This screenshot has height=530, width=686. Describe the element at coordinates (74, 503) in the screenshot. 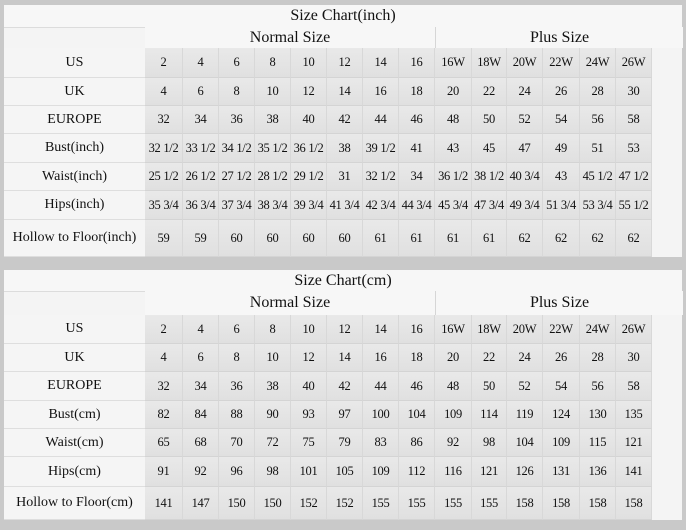

I see `row-label: Hollow to Floor(cm)` at that location.